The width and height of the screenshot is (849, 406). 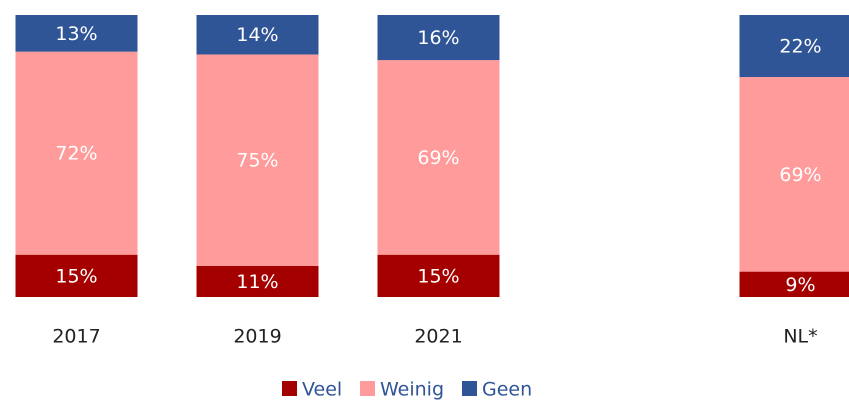 What do you see at coordinates (800, 337) in the screenshot?
I see `x-tick-label: NL*` at bounding box center [800, 337].